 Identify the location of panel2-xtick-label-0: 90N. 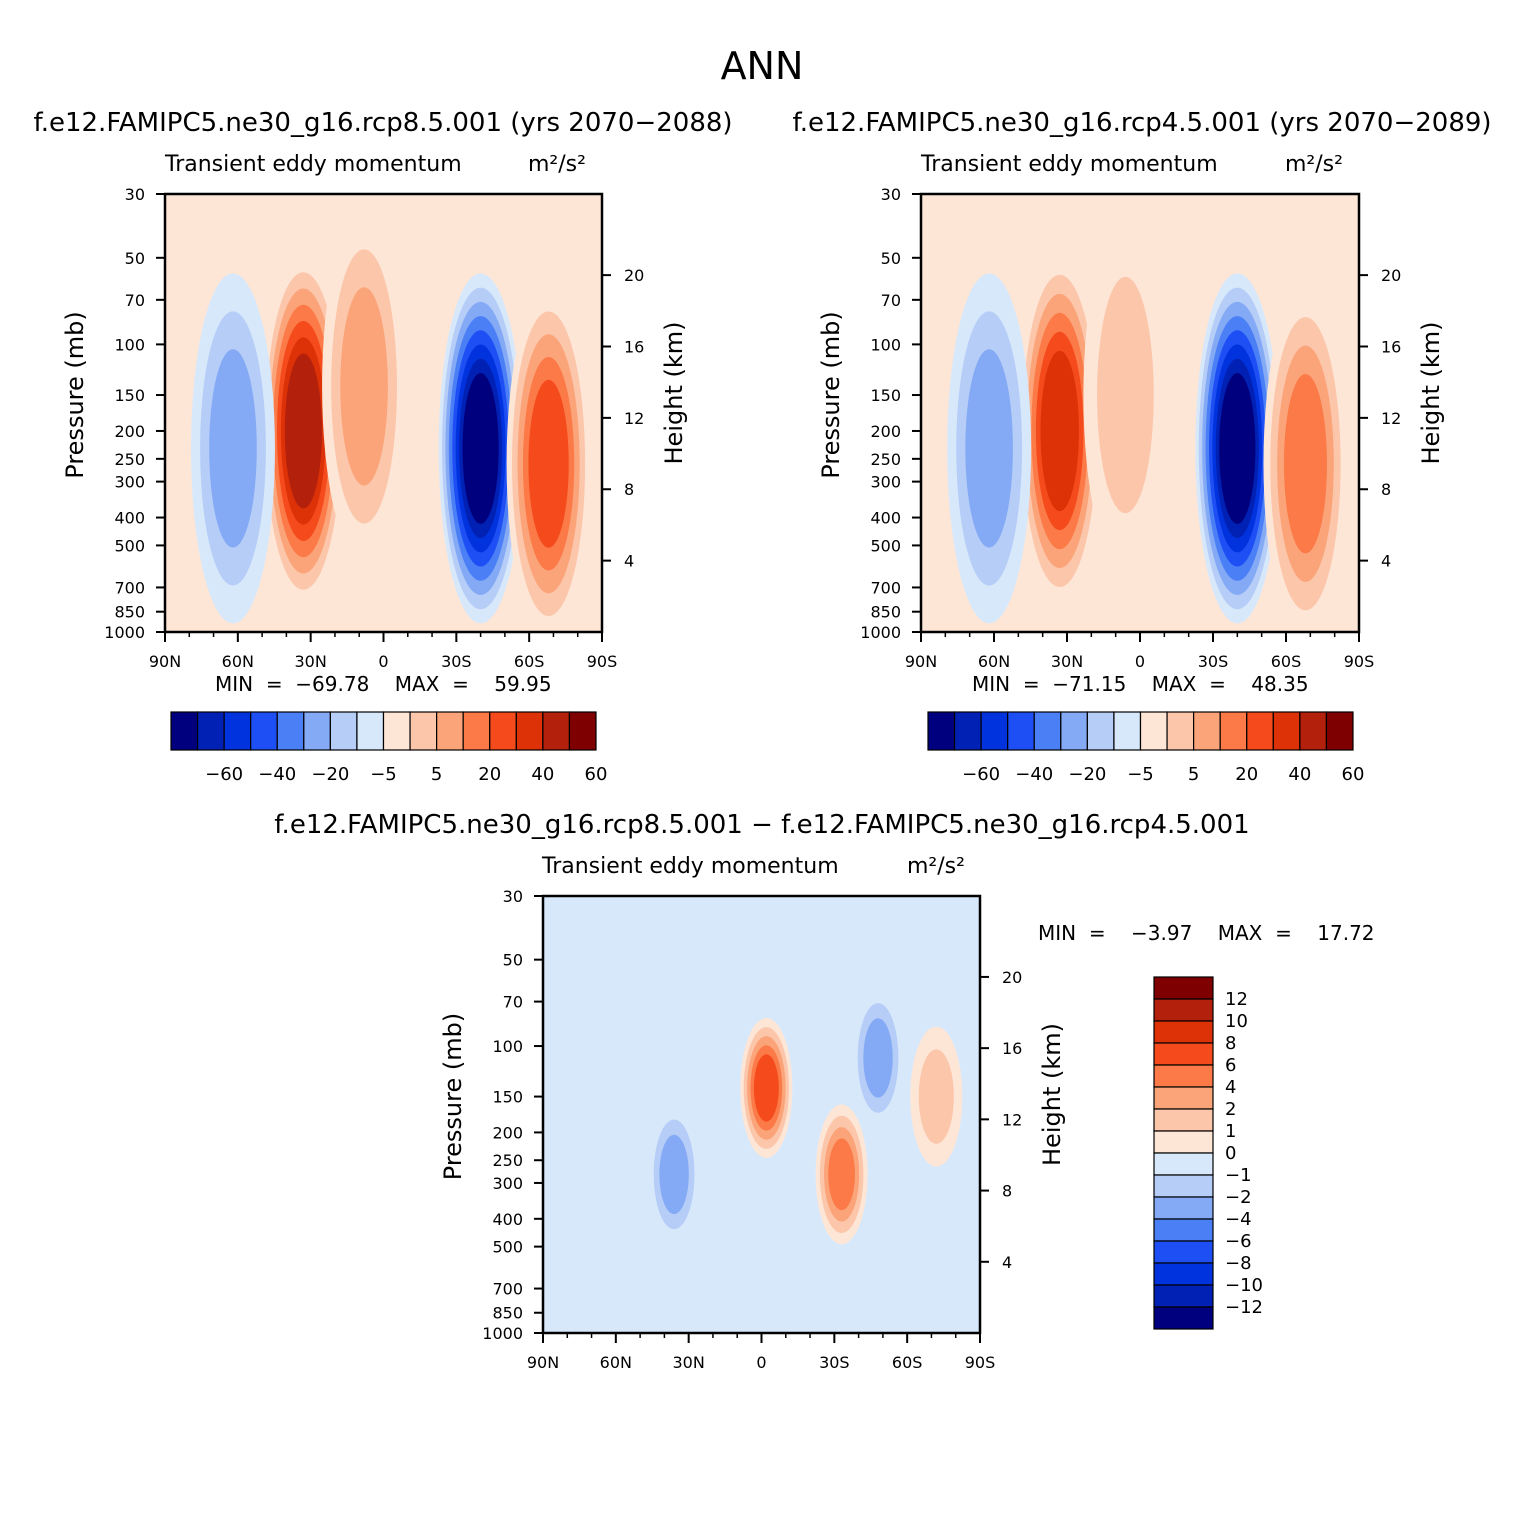
(921, 661).